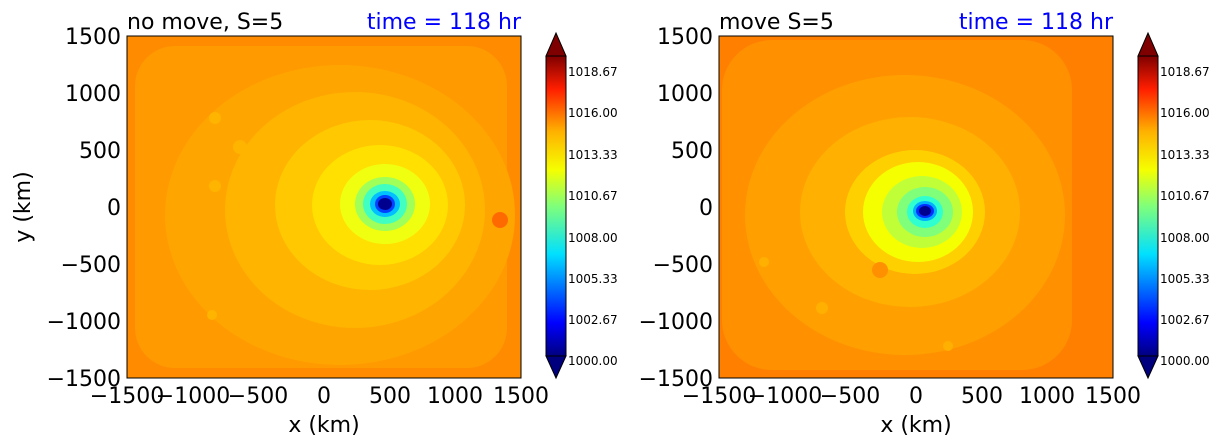  What do you see at coordinates (776, 22) in the screenshot?
I see `panel-title-left: move S=5` at bounding box center [776, 22].